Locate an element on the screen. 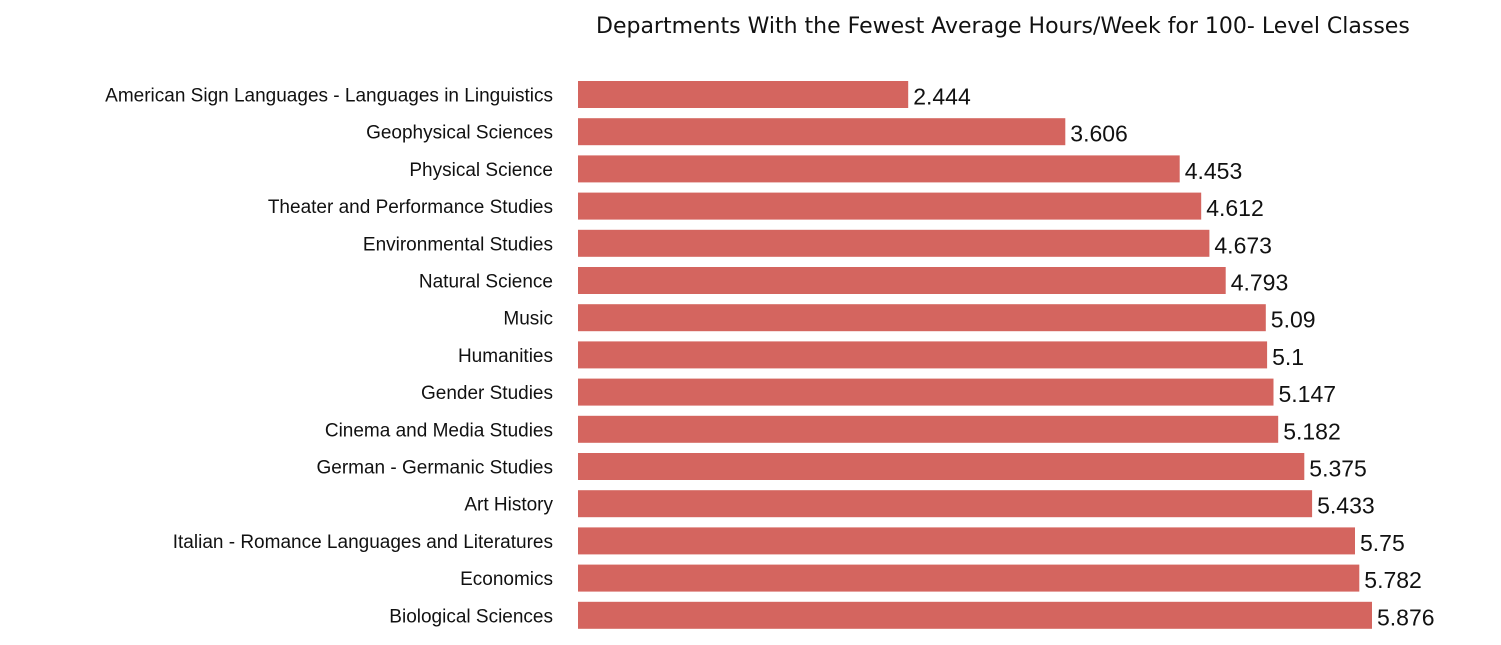 Image resolution: width=1501 pixels, height=645 pixels. category-label: Physical Science is located at coordinates (481, 170).